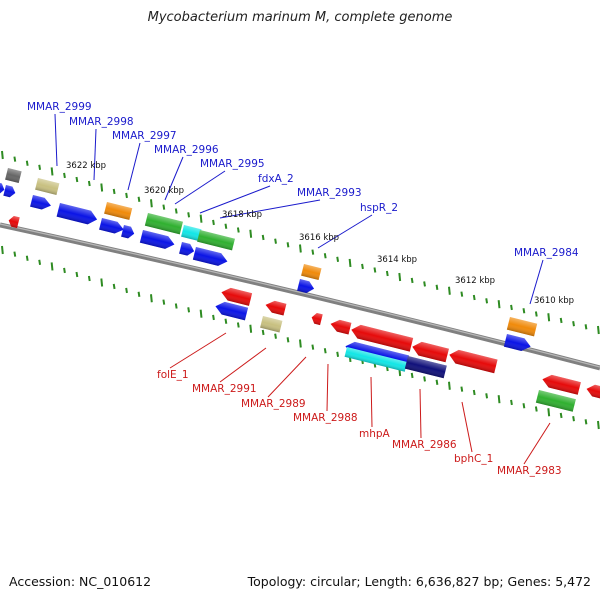 The height and width of the screenshot is (600, 600). I want to click on gene-label: MMAR_2993, so click(329, 193).